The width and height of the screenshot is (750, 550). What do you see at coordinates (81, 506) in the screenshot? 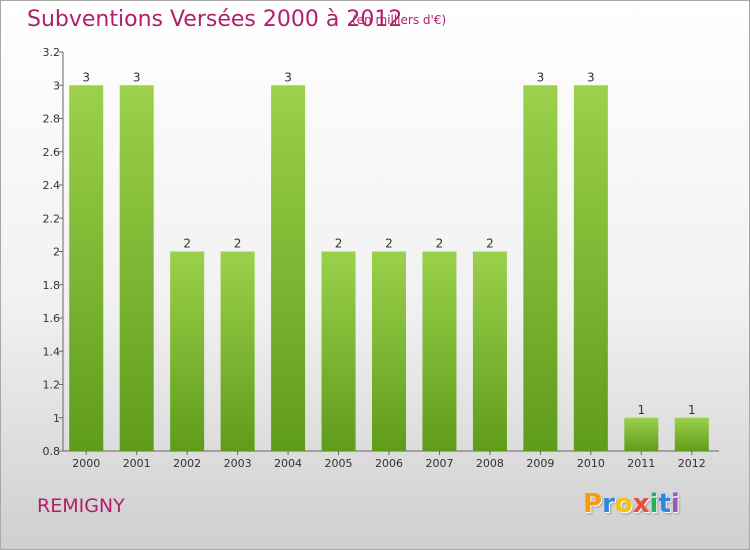
I see `place-name: REMIGNY` at bounding box center [81, 506].